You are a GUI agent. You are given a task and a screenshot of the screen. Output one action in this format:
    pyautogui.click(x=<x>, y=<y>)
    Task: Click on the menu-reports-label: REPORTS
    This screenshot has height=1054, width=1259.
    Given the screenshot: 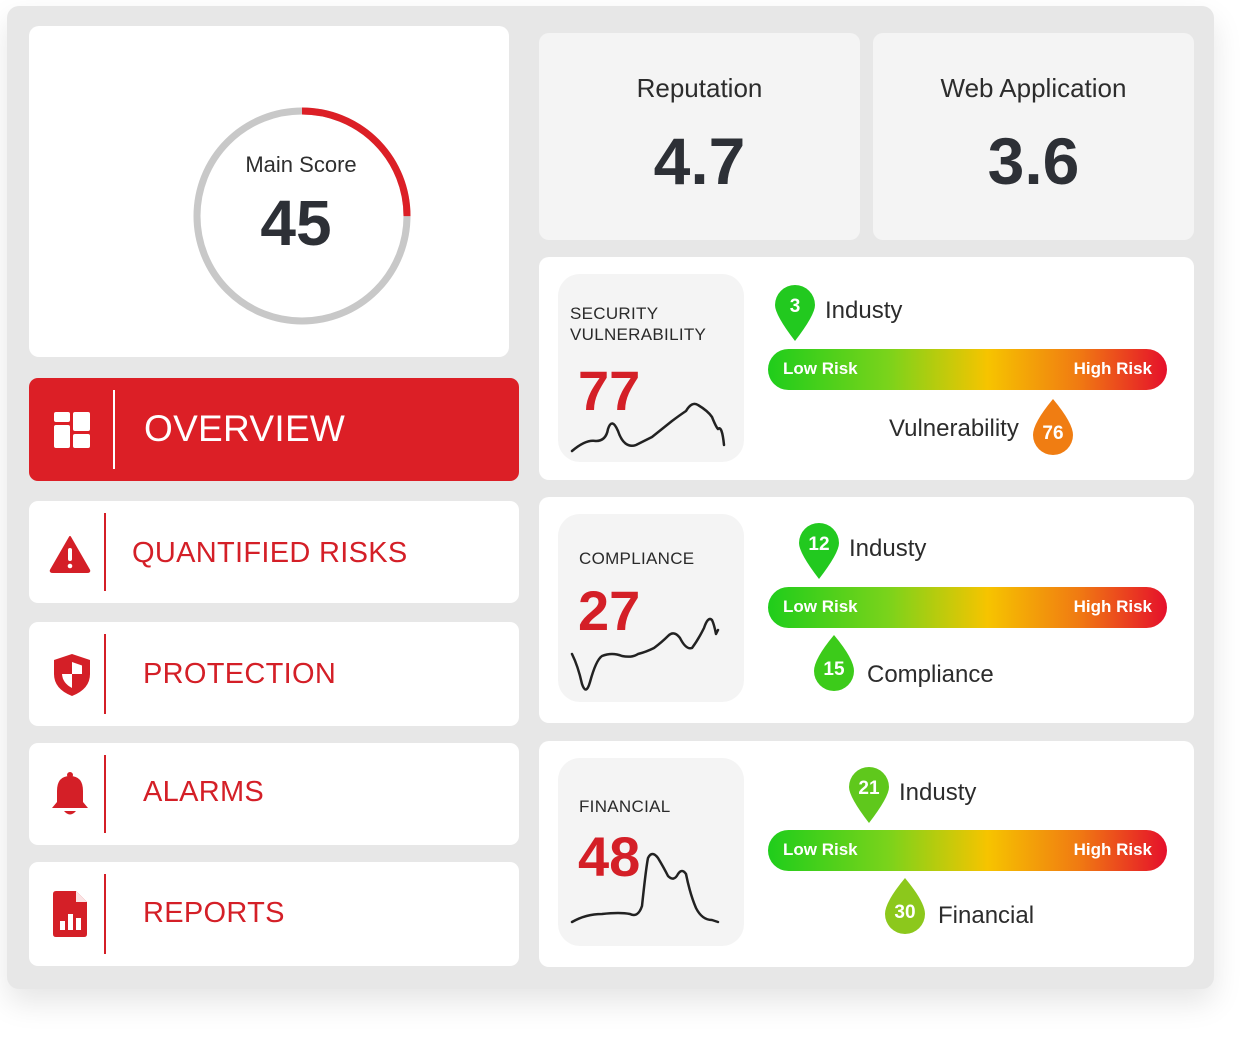 What is the action you would take?
    pyautogui.click(x=214, y=913)
    